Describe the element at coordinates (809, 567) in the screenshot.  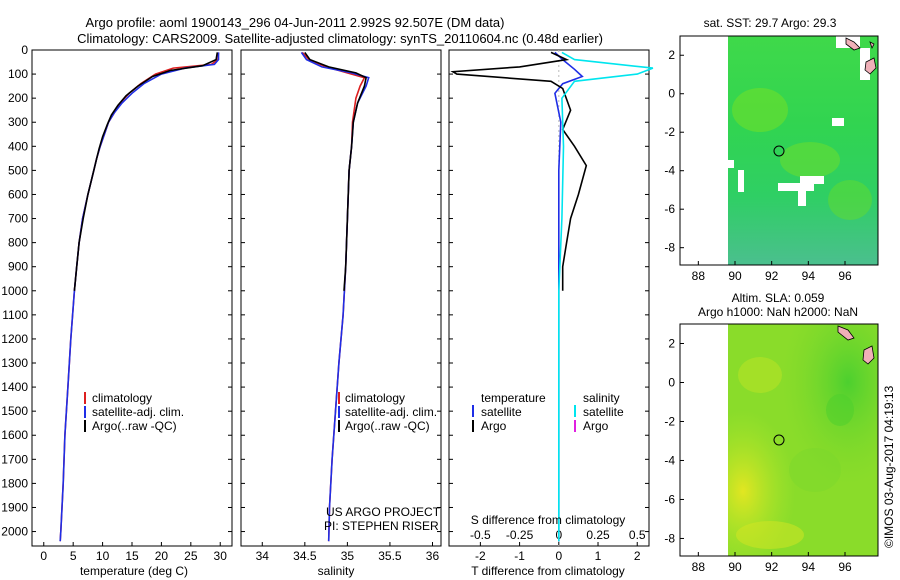
I see `map-x-tick-label: 94` at that location.